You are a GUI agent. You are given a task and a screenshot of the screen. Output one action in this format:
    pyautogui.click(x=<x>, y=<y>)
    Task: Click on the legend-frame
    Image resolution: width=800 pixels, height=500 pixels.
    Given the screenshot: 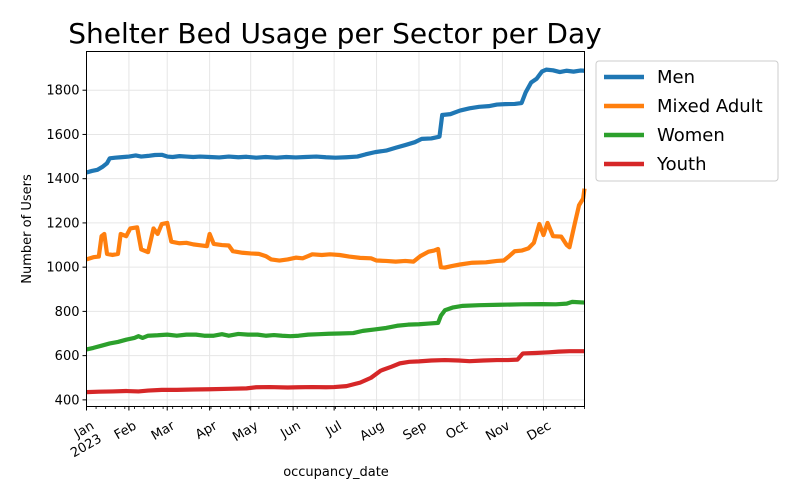 What is the action you would take?
    pyautogui.click(x=687, y=121)
    